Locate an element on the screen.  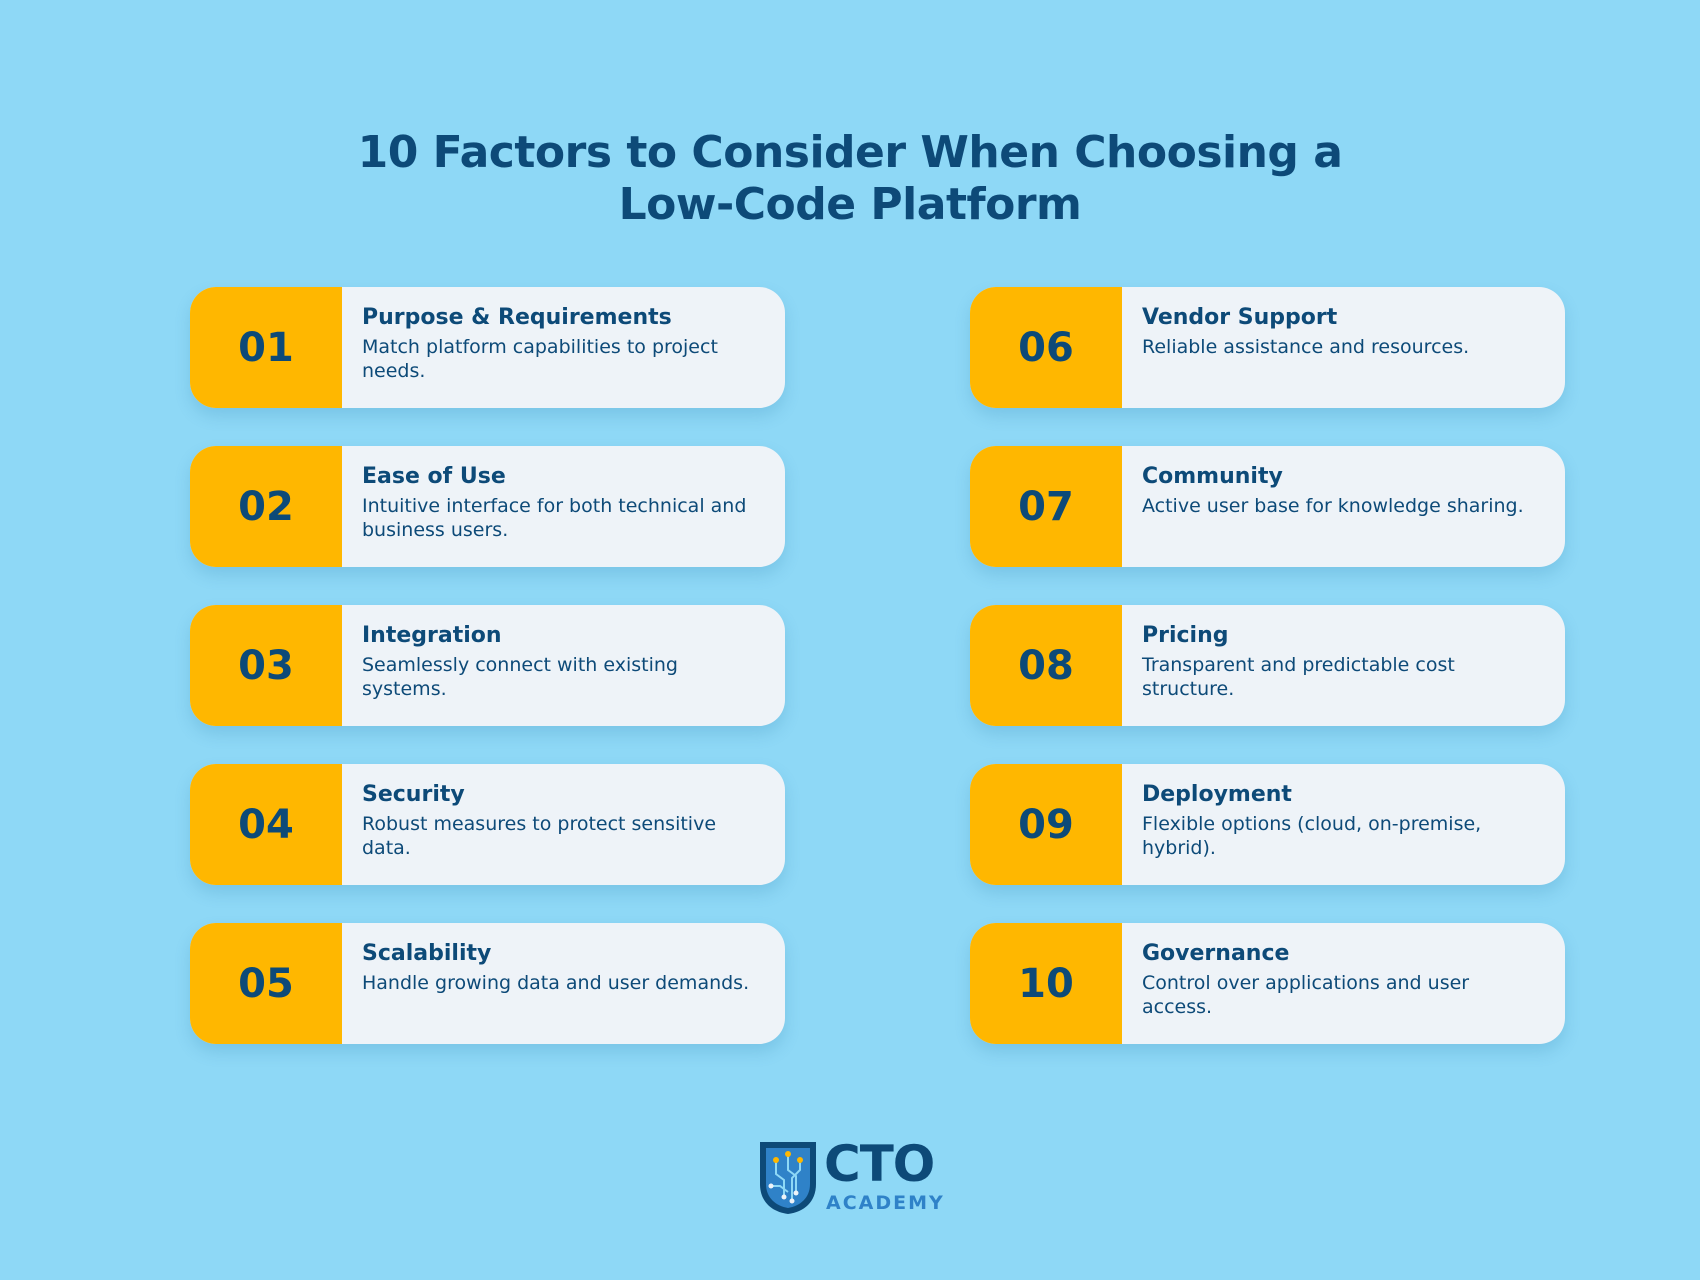
factor-number: 03 is located at coordinates (266, 665).